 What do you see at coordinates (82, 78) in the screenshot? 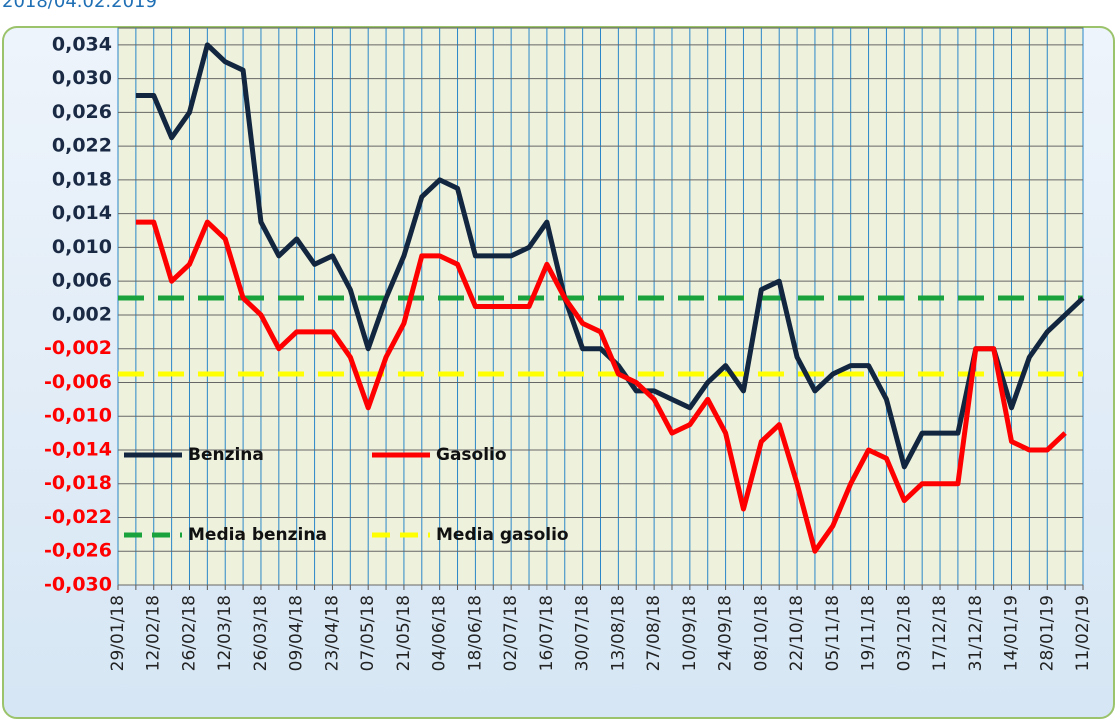
I see `y-tick-label: 0,030` at bounding box center [82, 78].